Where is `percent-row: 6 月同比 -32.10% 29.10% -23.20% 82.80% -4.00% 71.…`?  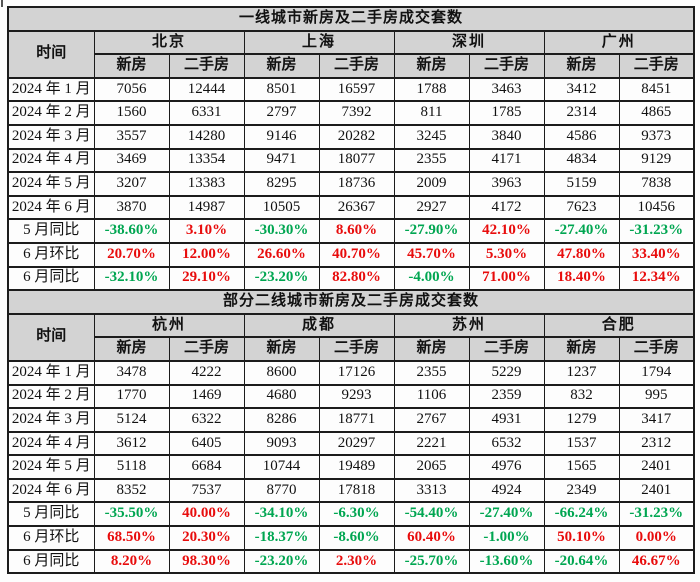 percent-row: 6 月同比 -32.10% 29.10% -23.20% 82.80% -4.00% 71.… is located at coordinates (351, 278).